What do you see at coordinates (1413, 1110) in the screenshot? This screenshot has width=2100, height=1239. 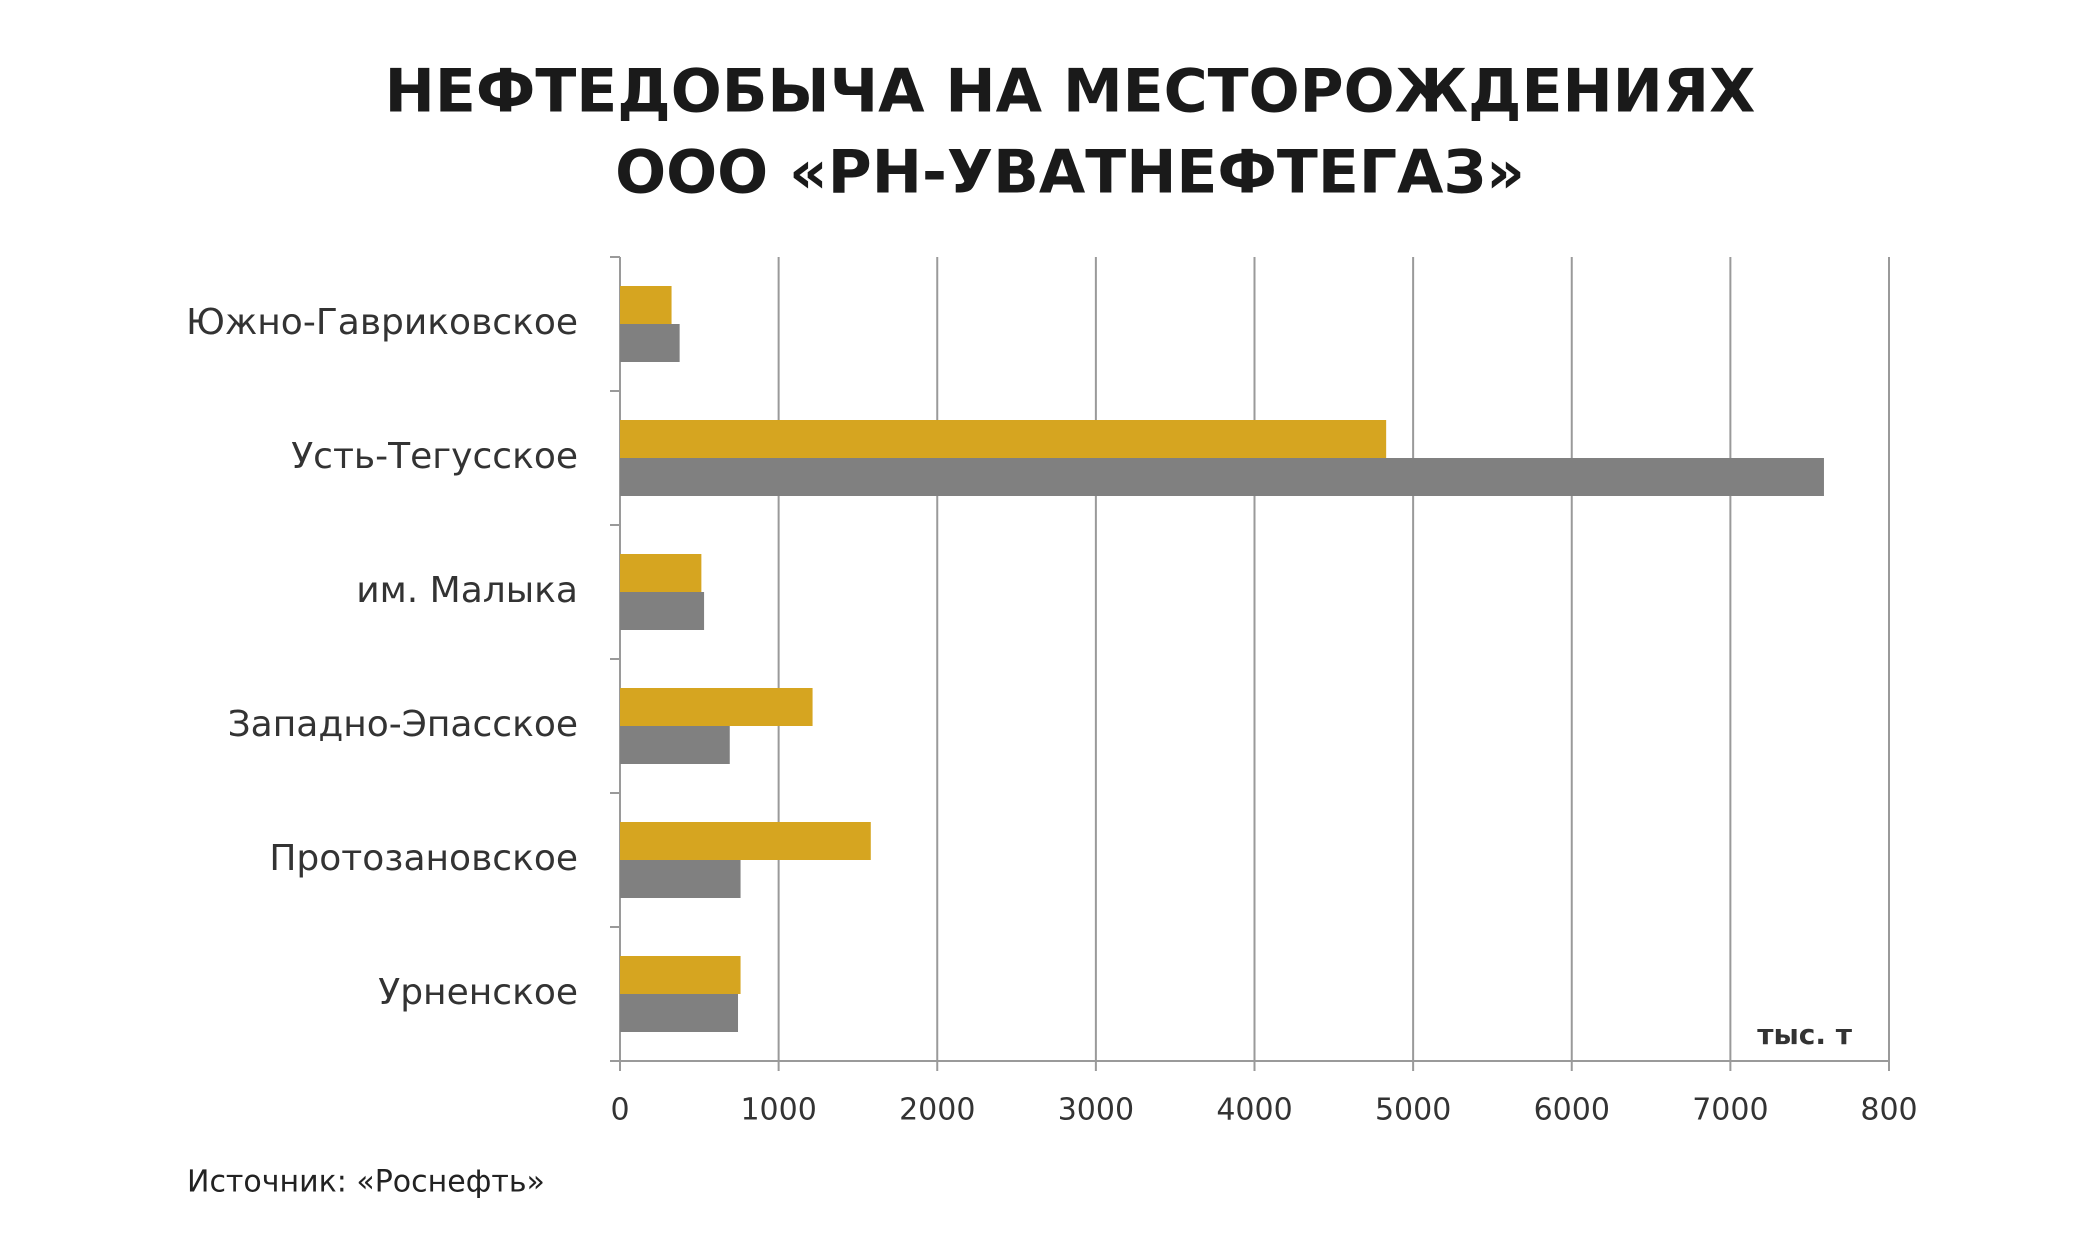 I see `x-tick-label: 5000` at bounding box center [1413, 1110].